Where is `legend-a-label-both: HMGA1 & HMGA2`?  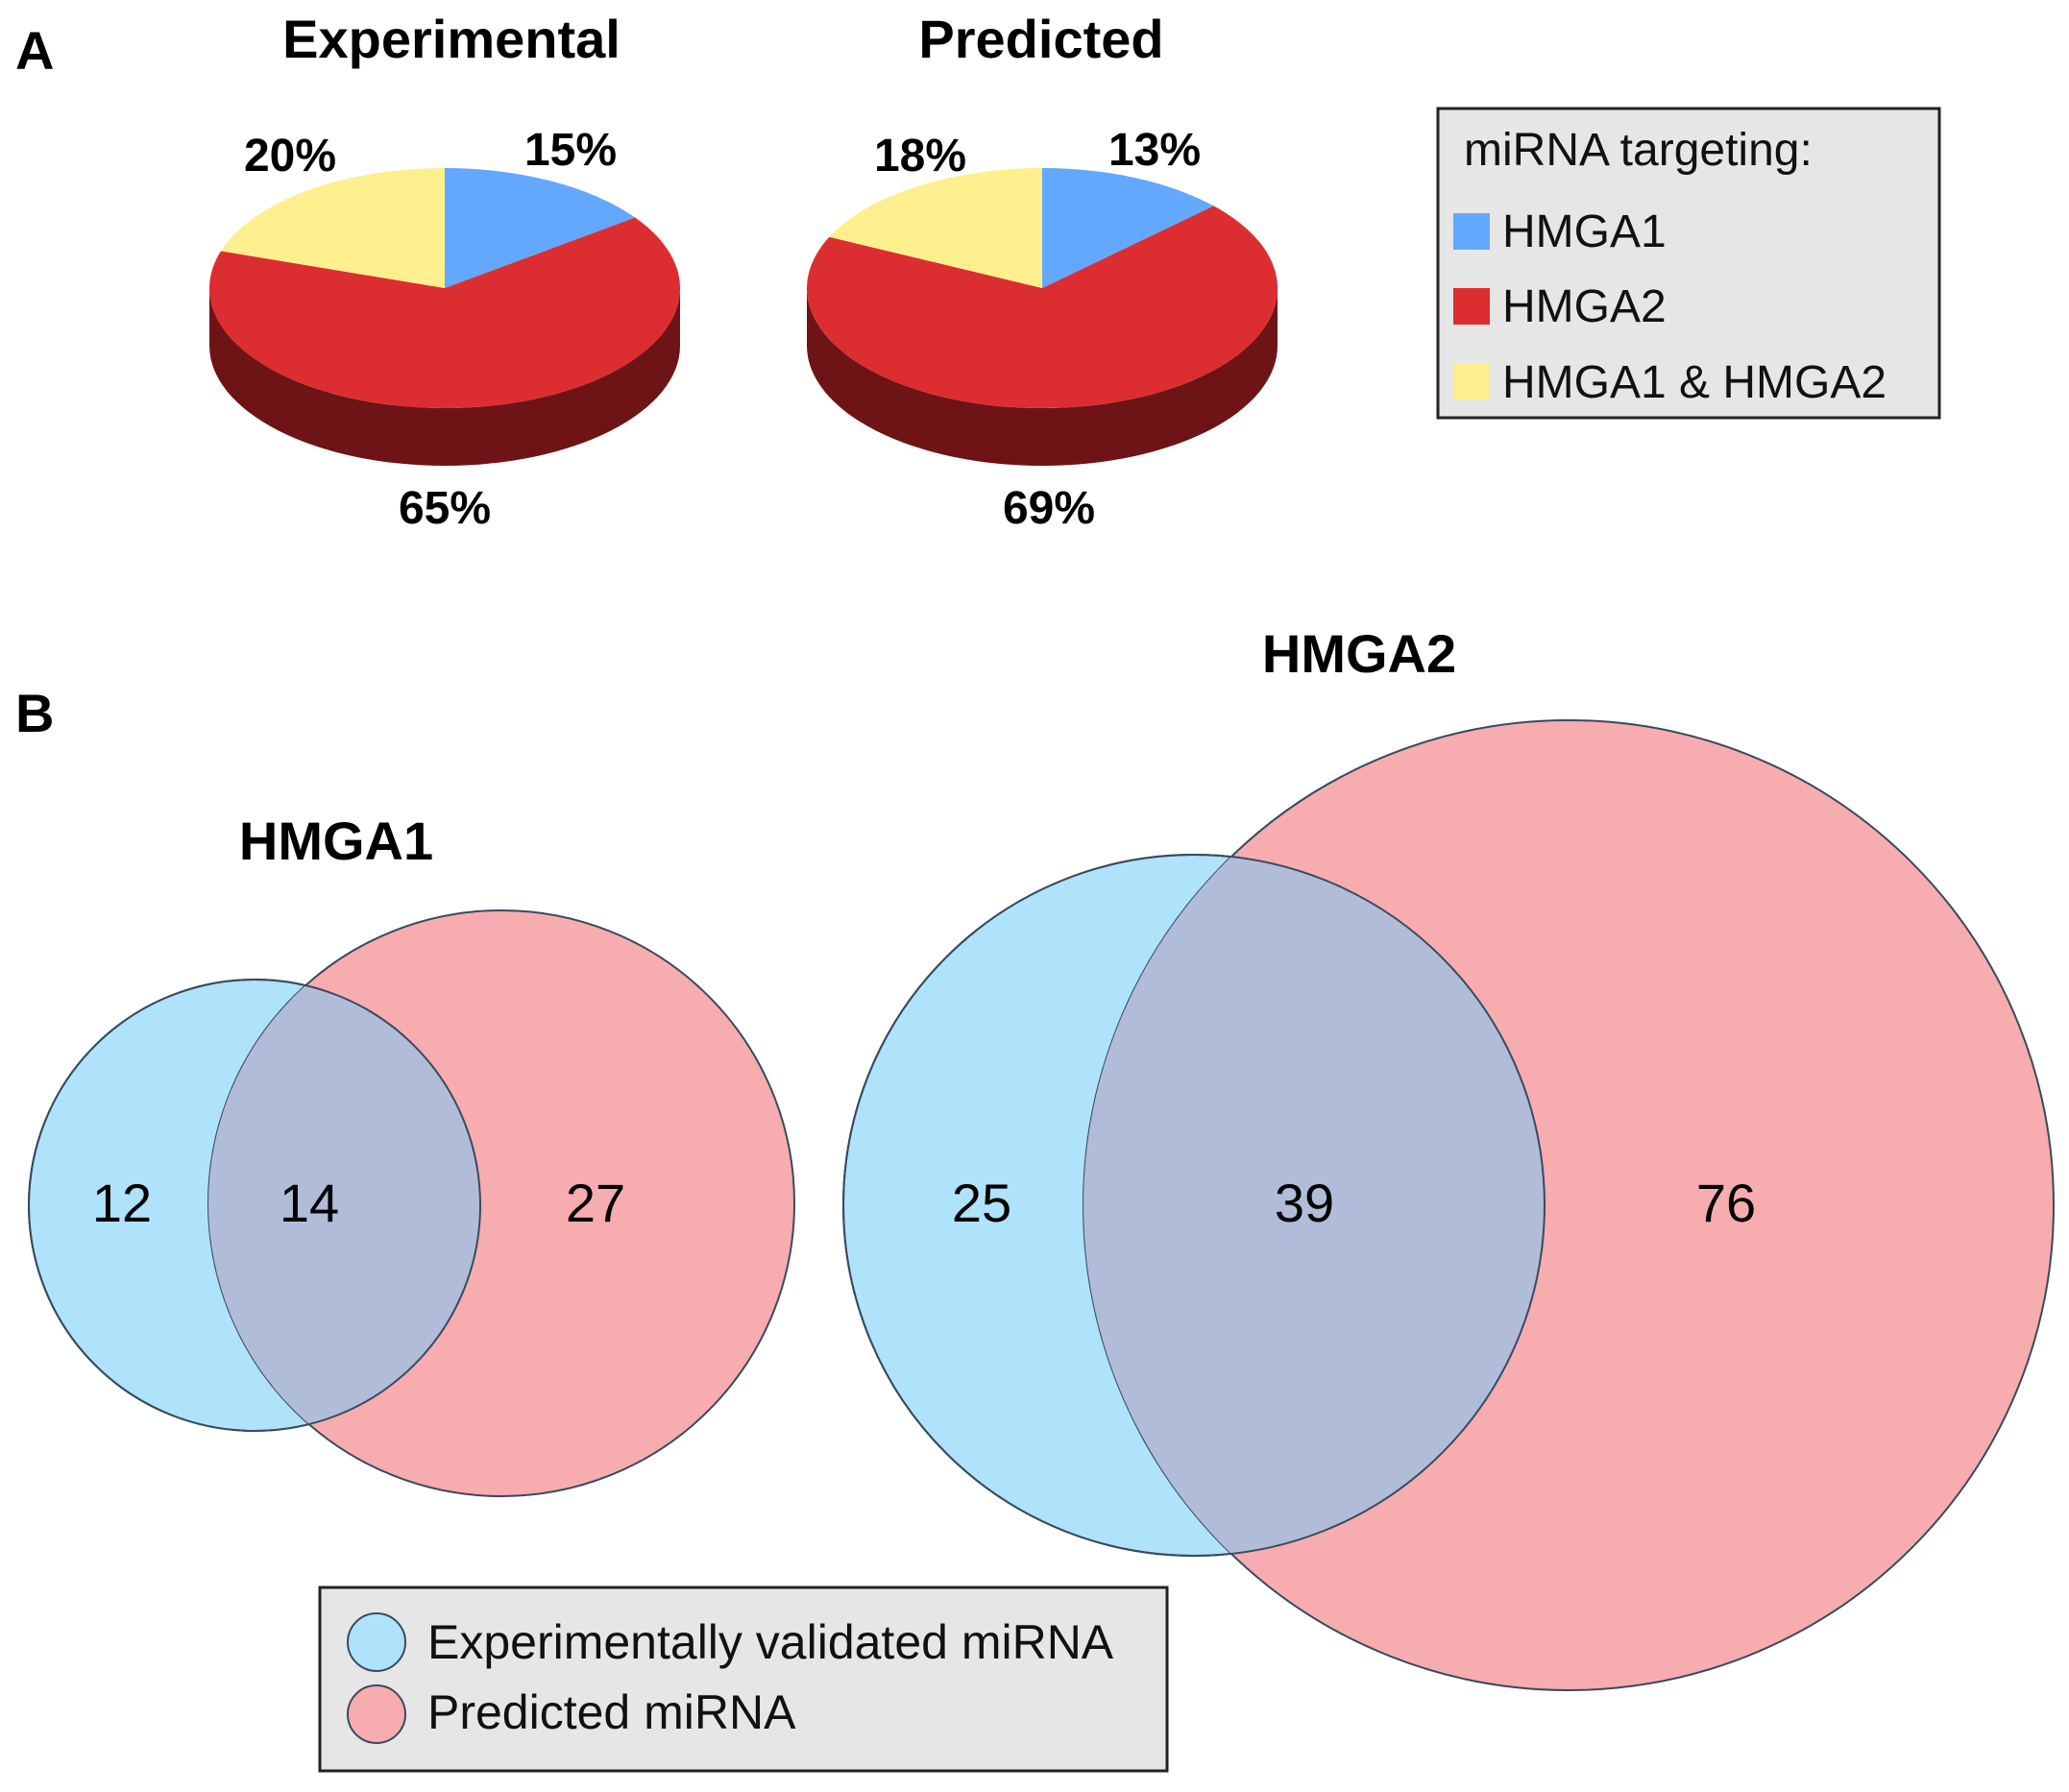 legend-a-label-both: HMGA1 & HMGA2 is located at coordinates (1694, 382).